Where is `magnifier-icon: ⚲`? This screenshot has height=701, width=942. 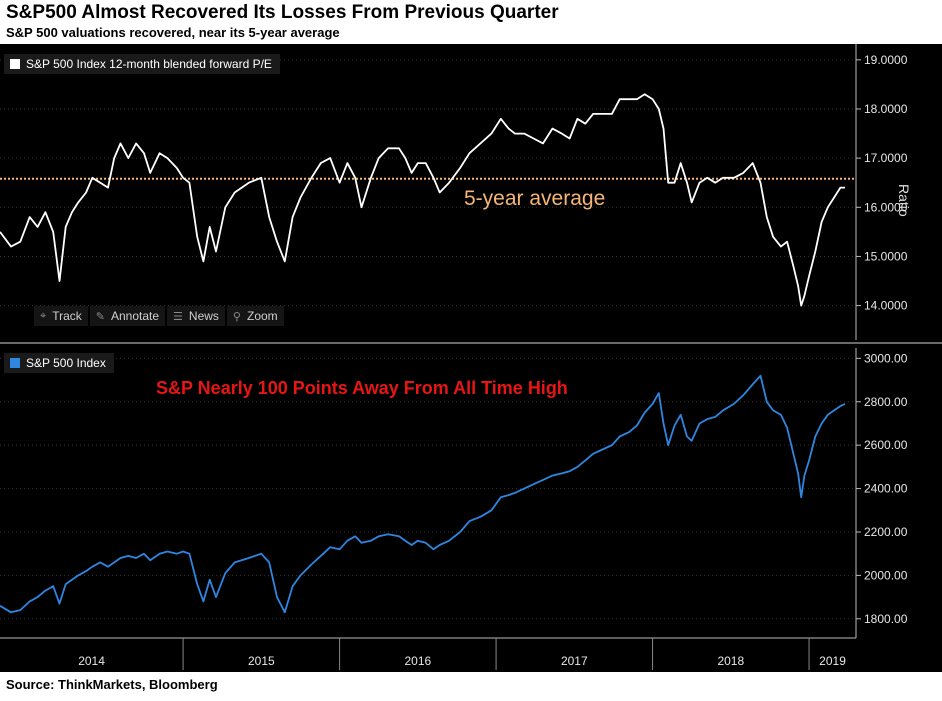
magnifier-icon: ⚲ is located at coordinates (236, 316).